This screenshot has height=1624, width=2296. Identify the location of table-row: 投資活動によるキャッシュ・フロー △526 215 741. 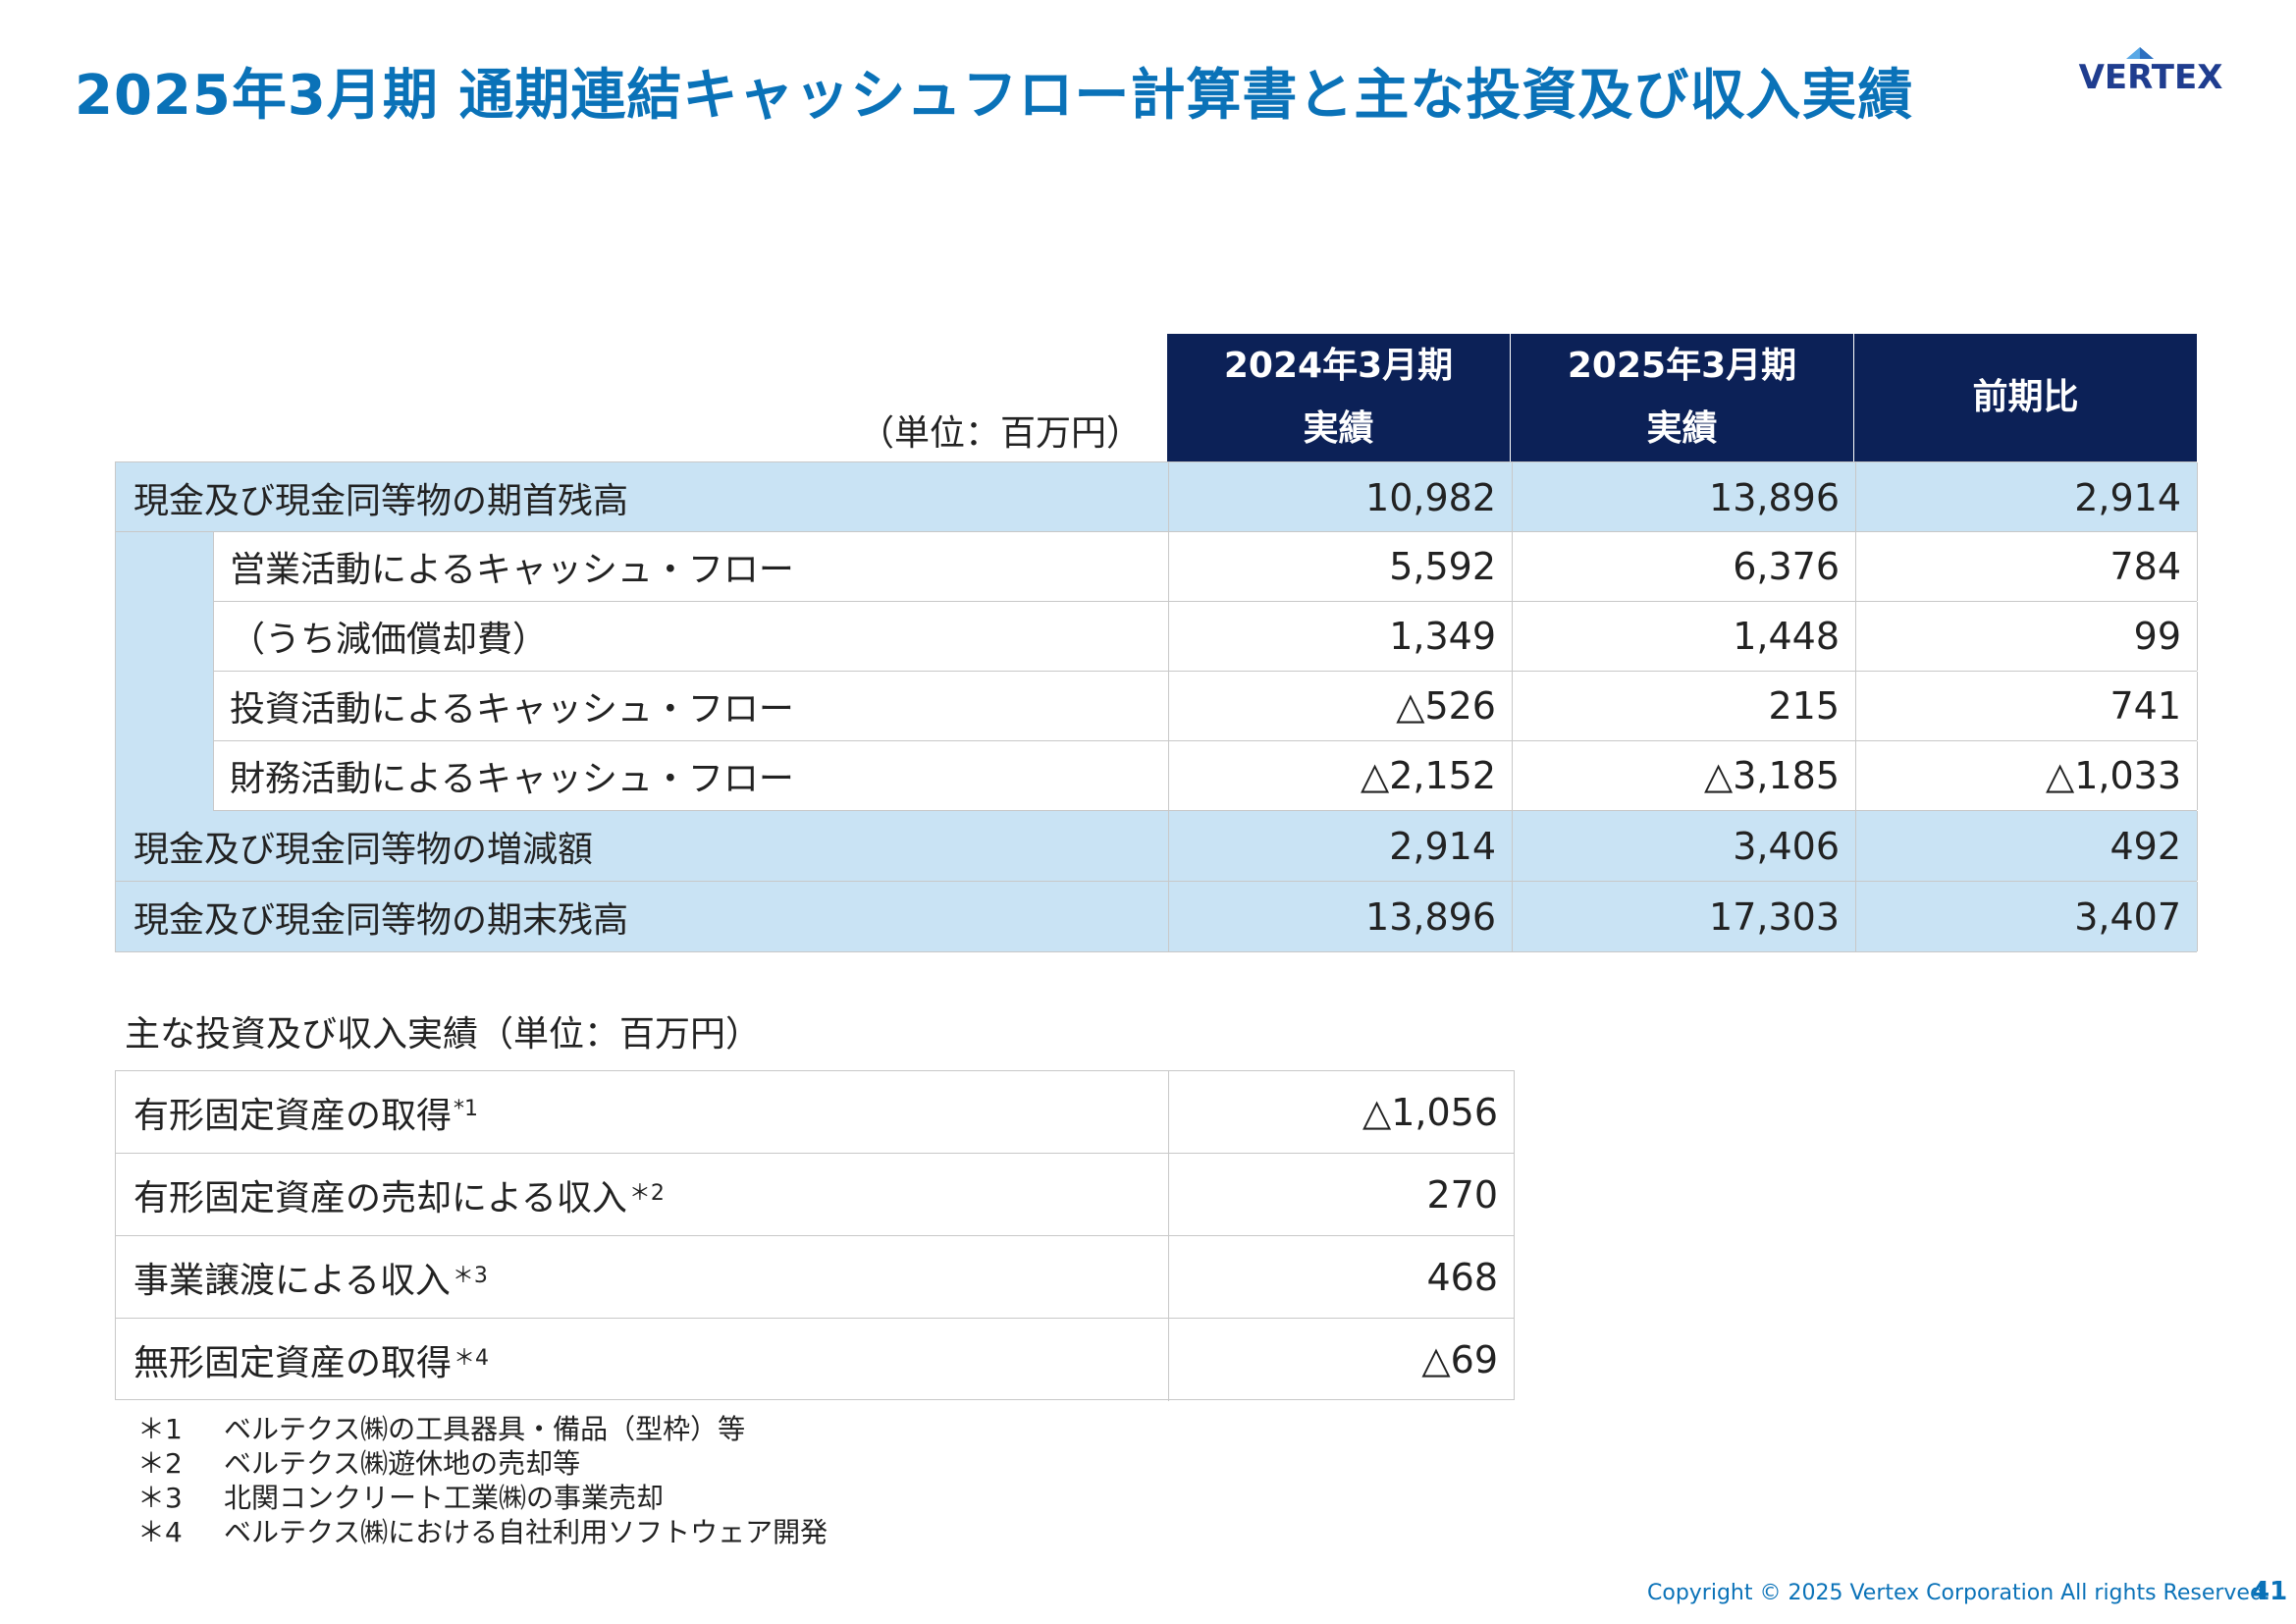
(1205, 706).